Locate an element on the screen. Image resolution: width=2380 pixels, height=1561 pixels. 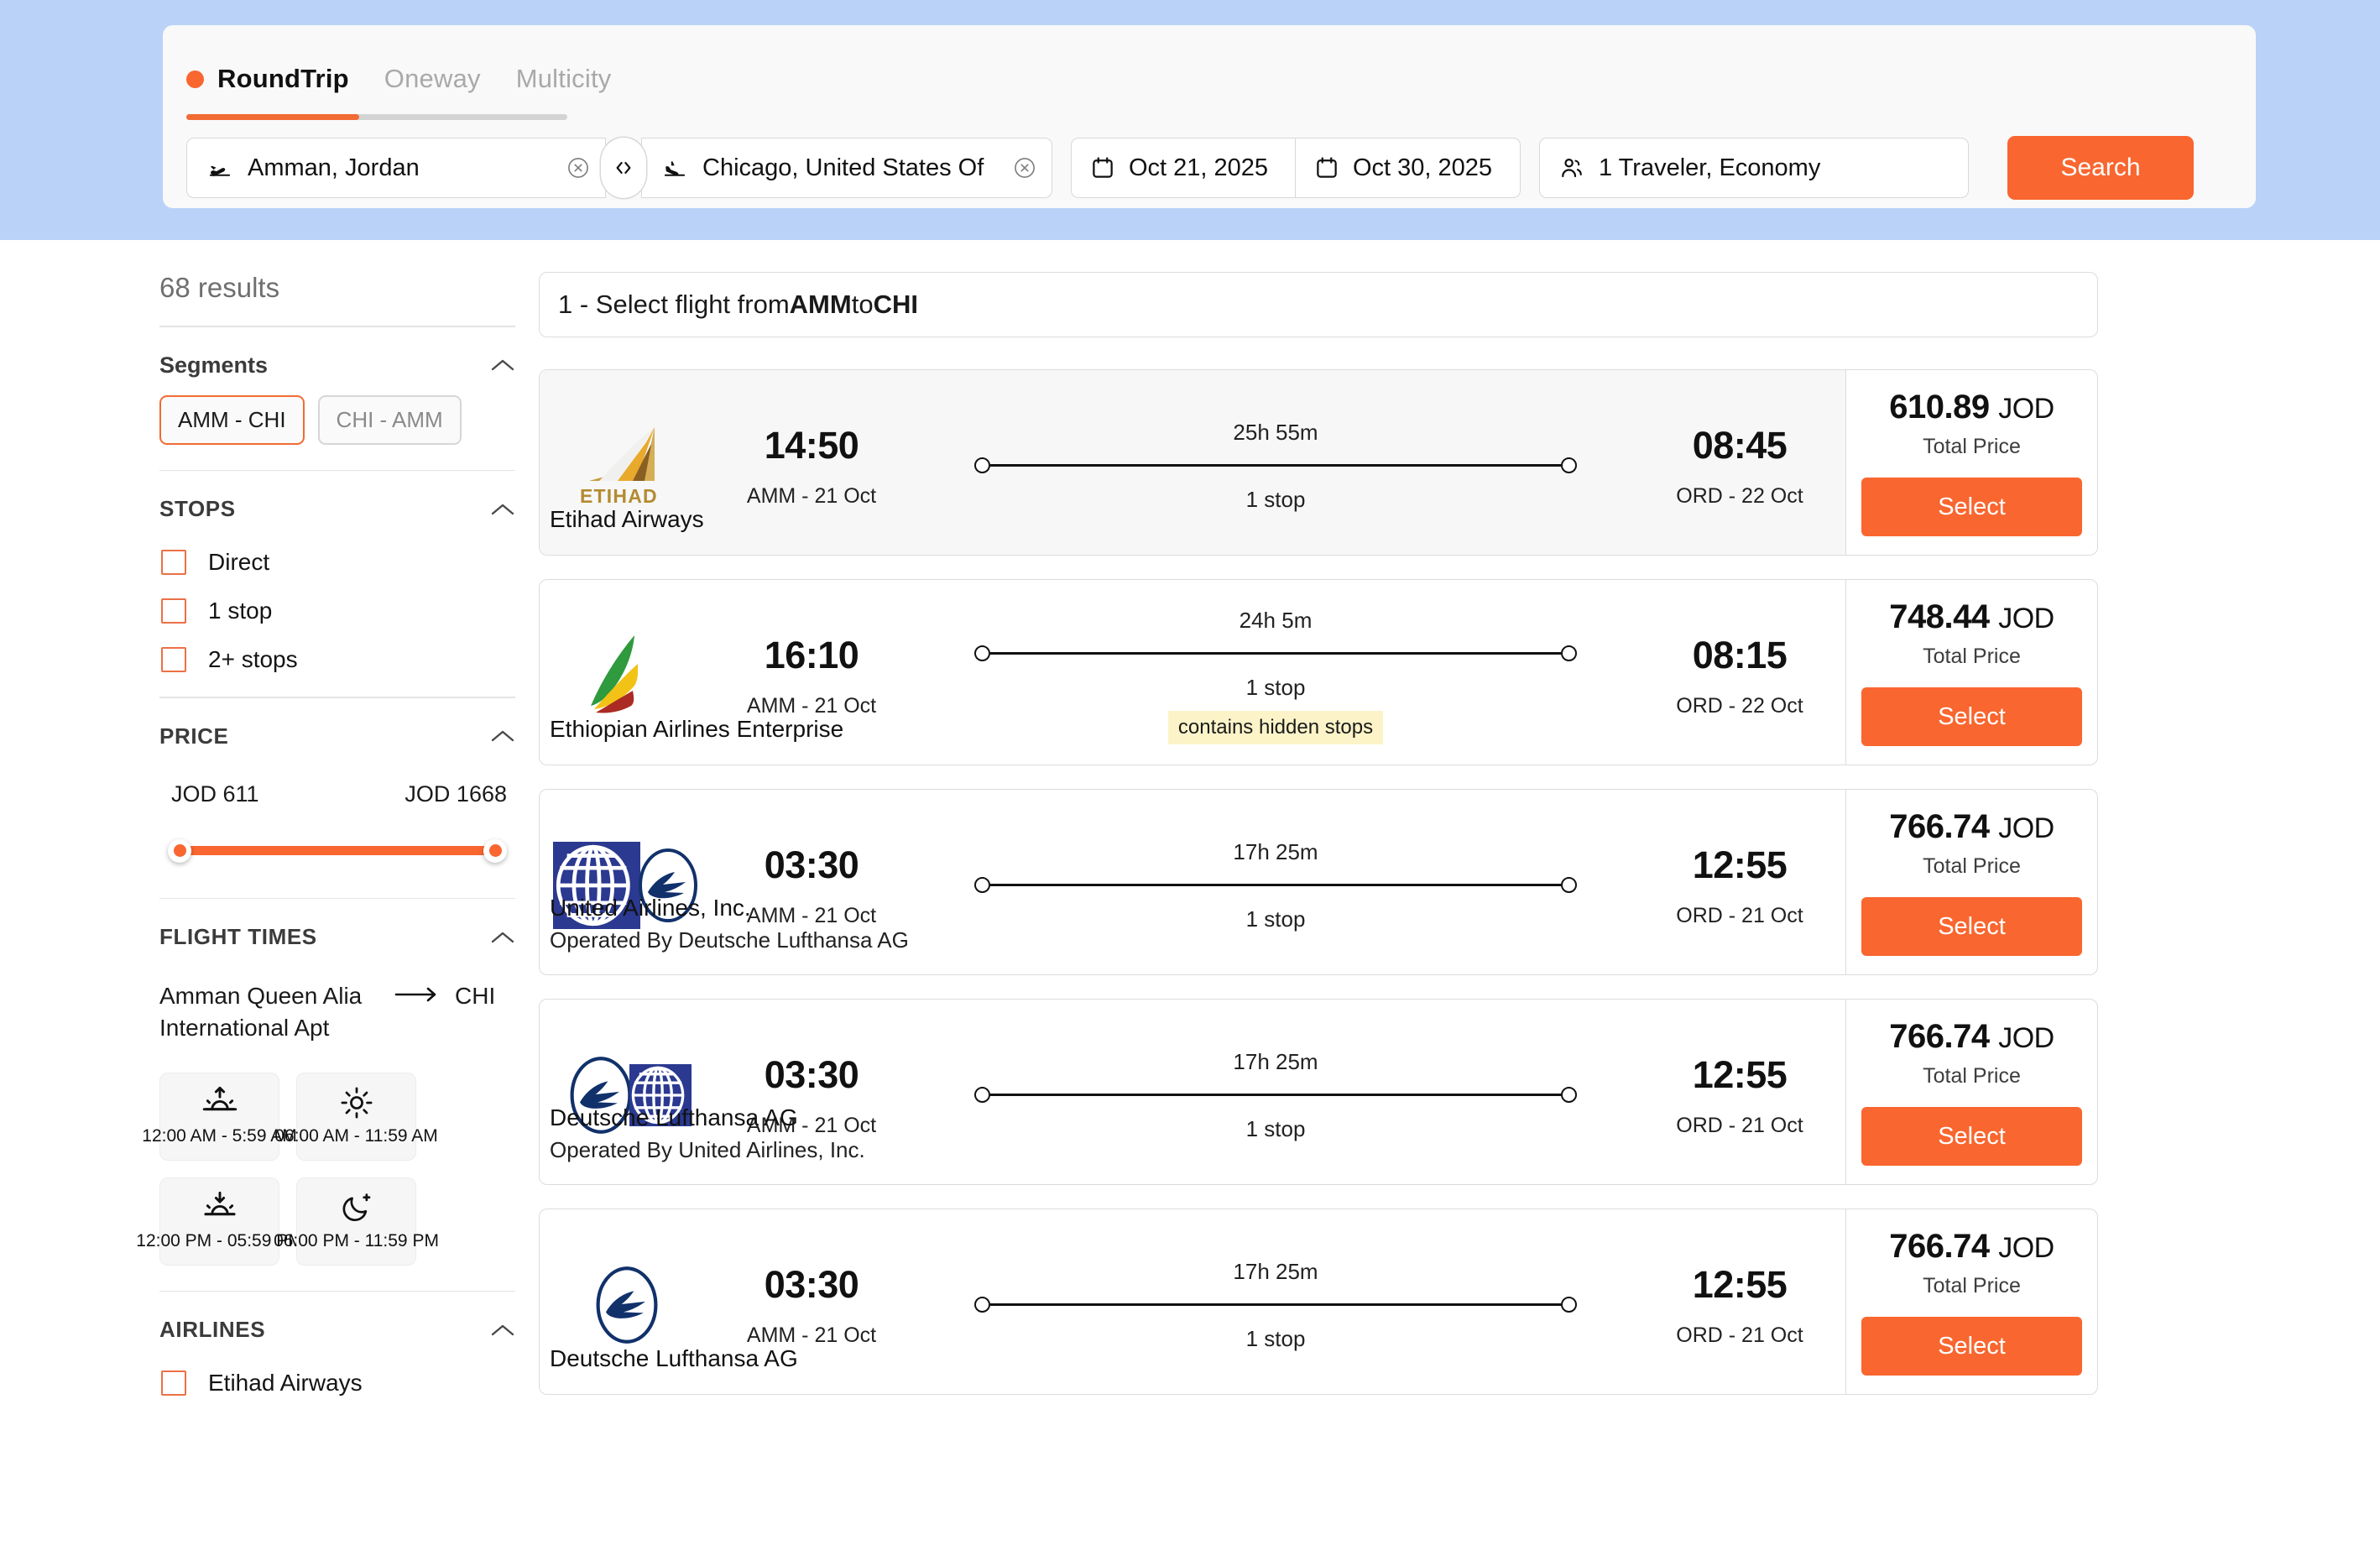
search-button: Search is located at coordinates (2100, 168).